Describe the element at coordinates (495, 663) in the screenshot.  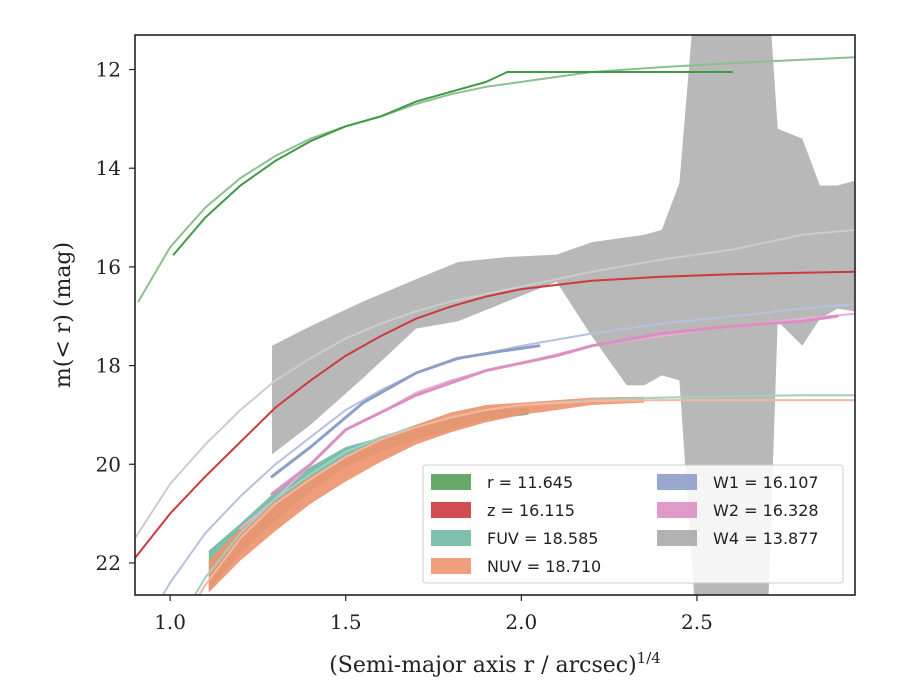
I see `x-axis-label: (Semi-major axis r / arcsec)1/4` at that location.